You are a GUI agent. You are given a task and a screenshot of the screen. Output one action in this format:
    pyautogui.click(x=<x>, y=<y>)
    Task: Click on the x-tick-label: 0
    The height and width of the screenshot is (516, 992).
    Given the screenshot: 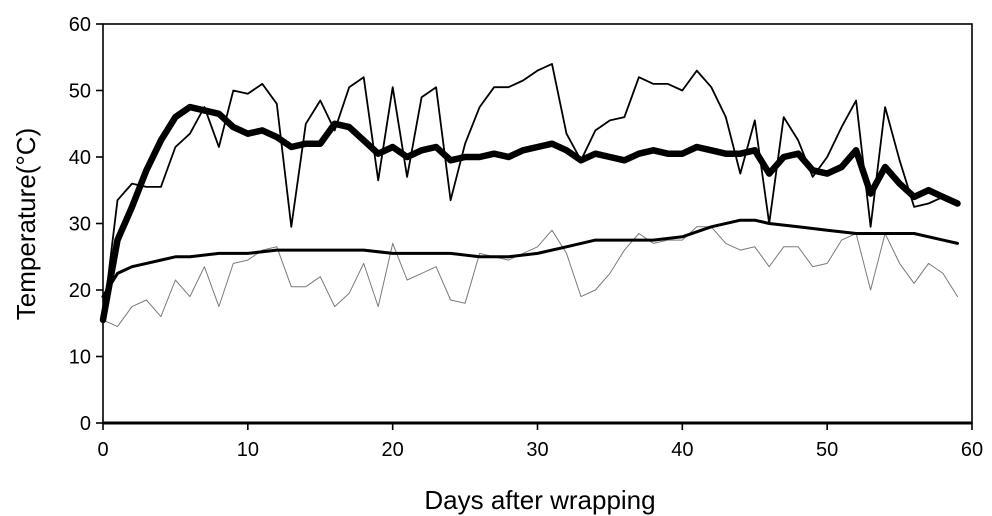 What is the action you would take?
    pyautogui.click(x=102, y=450)
    